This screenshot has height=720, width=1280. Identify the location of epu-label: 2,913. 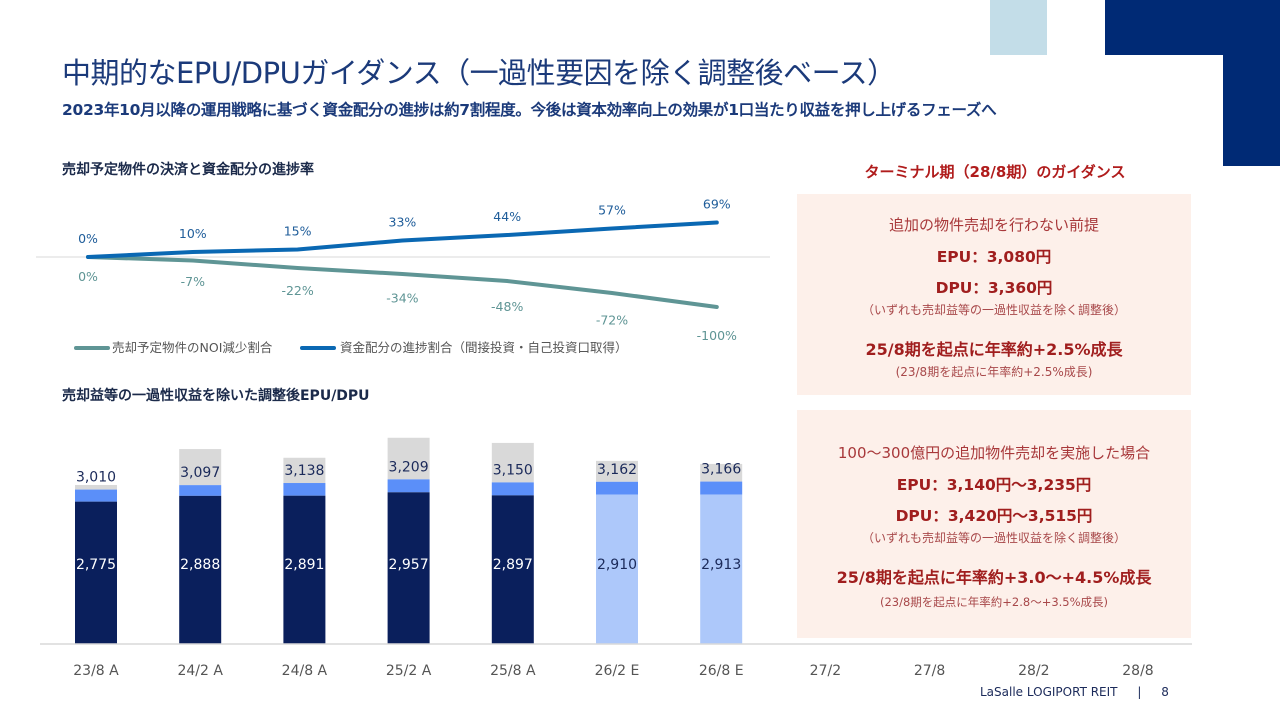
(721, 565).